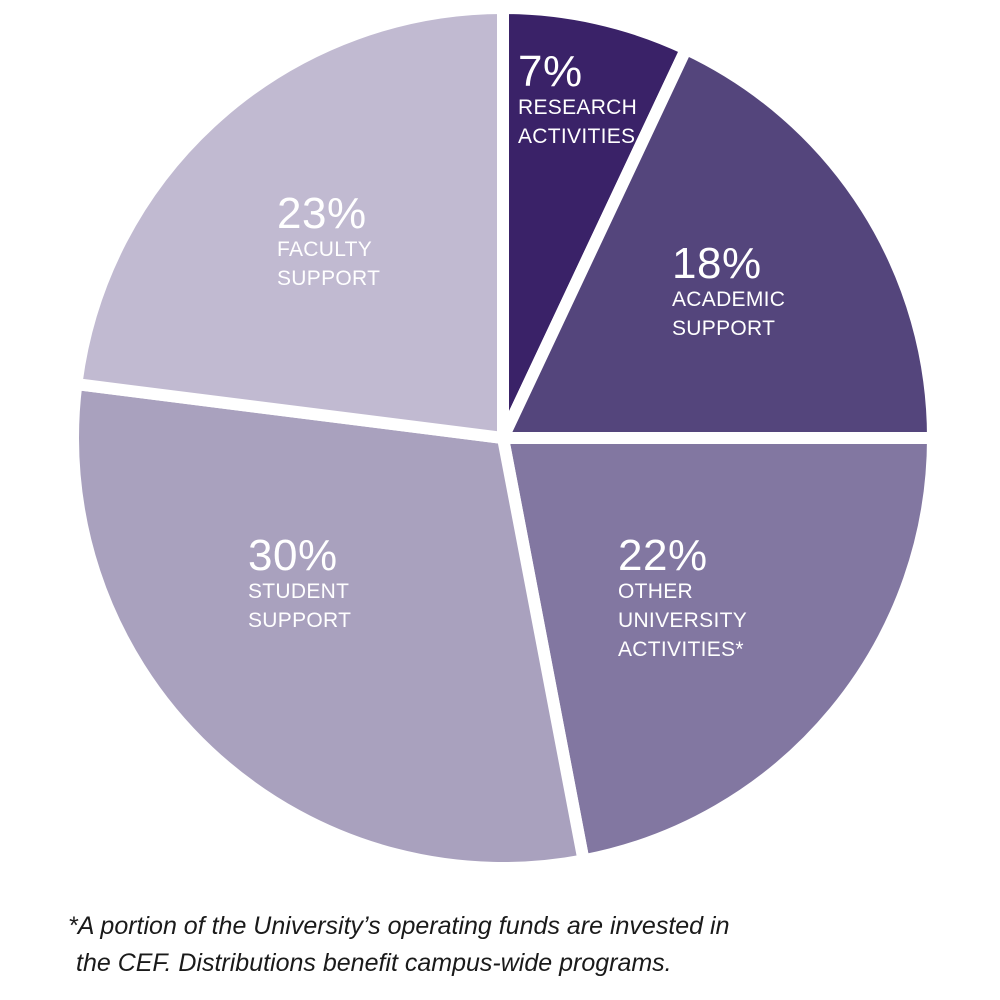 The image size is (1000, 1000). Describe the element at coordinates (293, 555) in the screenshot. I see `slice-percent-student-support: 30%` at that location.